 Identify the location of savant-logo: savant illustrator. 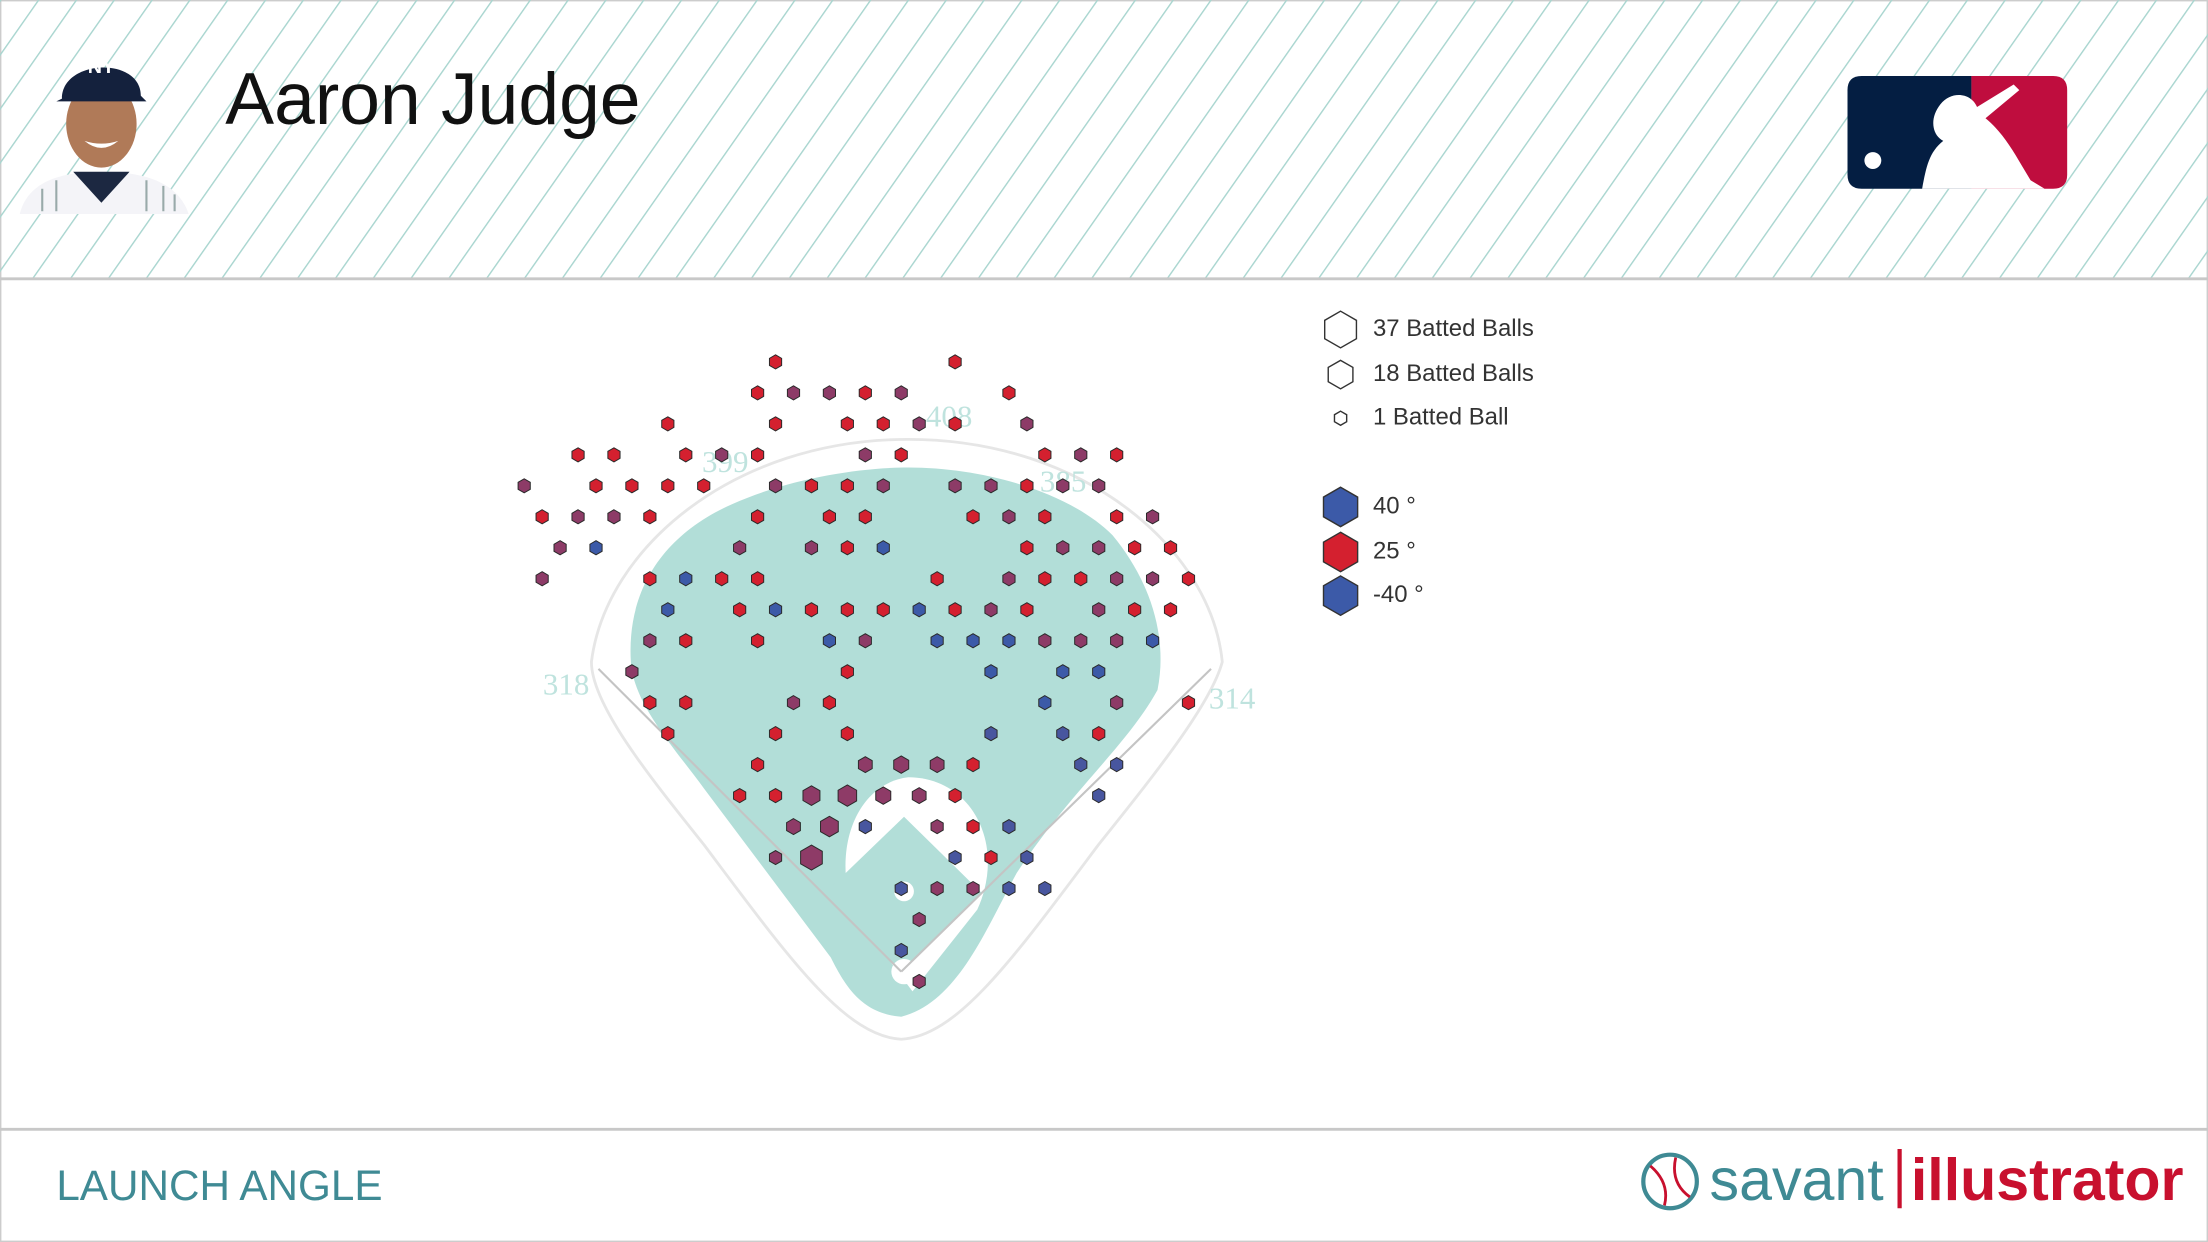
(1912, 1179).